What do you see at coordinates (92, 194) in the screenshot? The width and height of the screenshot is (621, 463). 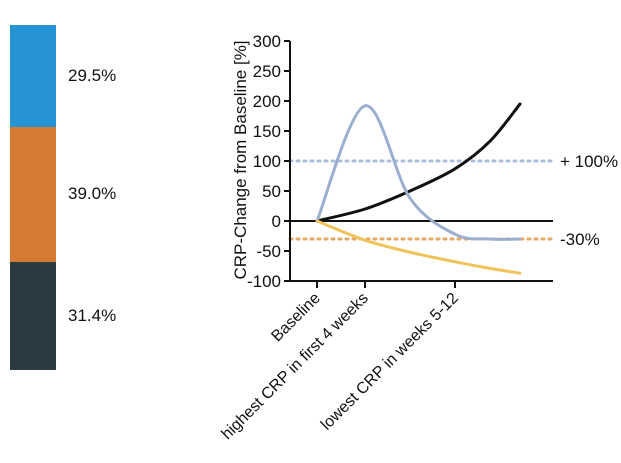 I see `segment-percent-label: 39.0%` at bounding box center [92, 194].